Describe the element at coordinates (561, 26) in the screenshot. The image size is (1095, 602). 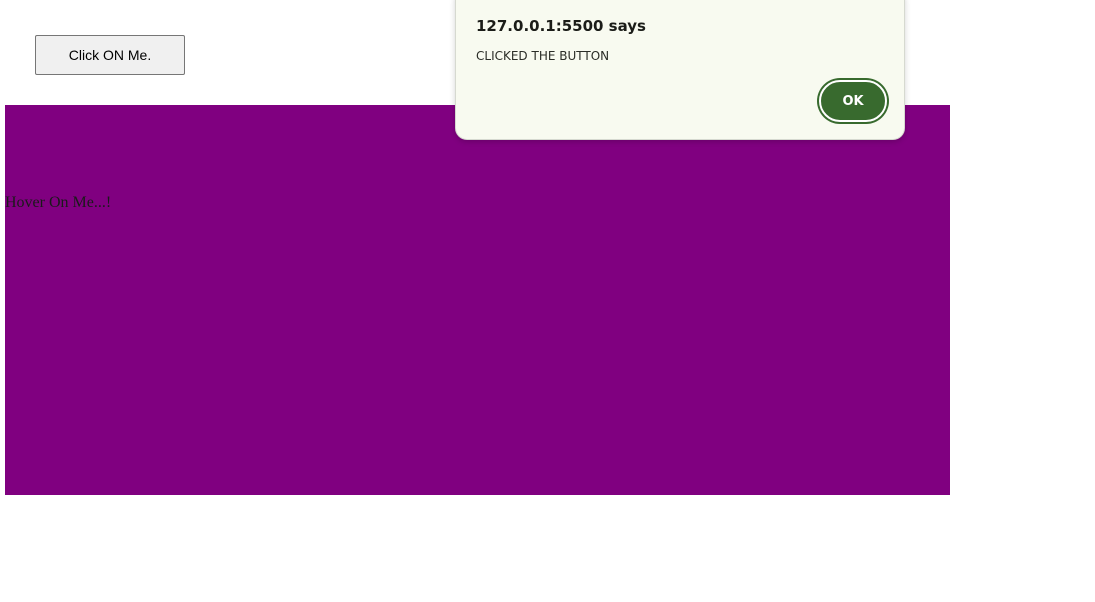
I see `alert-origin-title: 127.0.0.1:5500 says` at that location.